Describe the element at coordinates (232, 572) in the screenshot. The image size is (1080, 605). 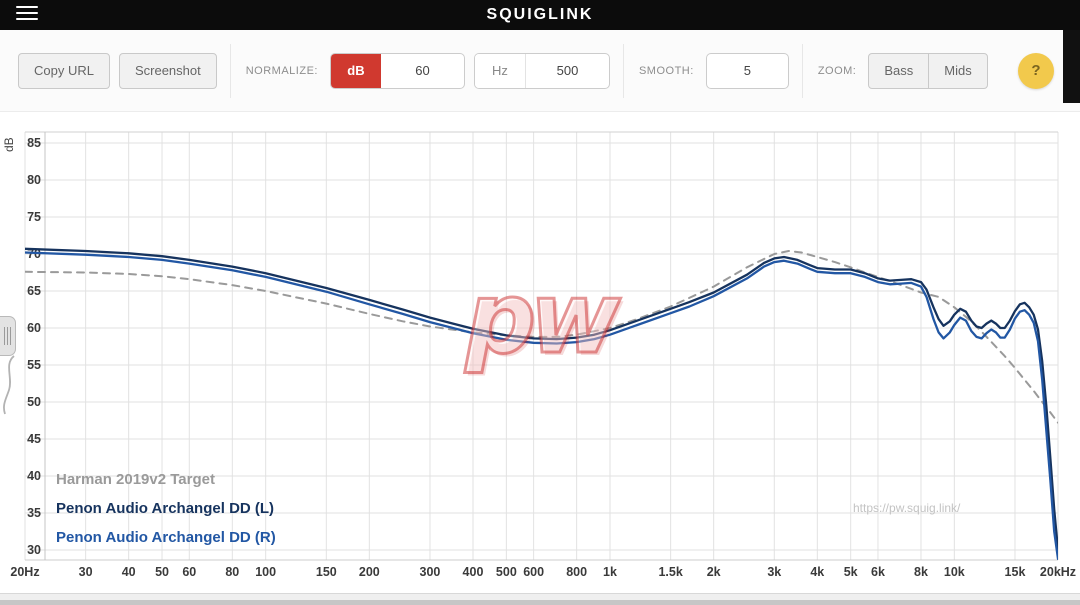
I see `x-tick-label: 80` at that location.